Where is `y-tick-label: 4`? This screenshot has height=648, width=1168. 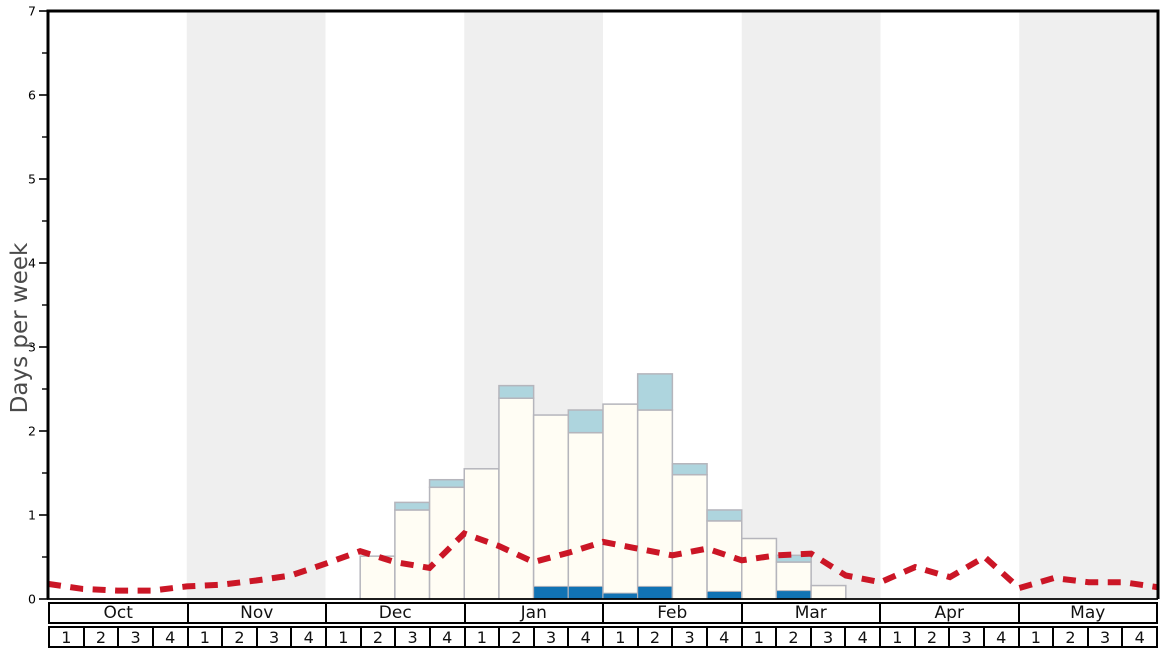
y-tick-label: 4 is located at coordinates (32, 263).